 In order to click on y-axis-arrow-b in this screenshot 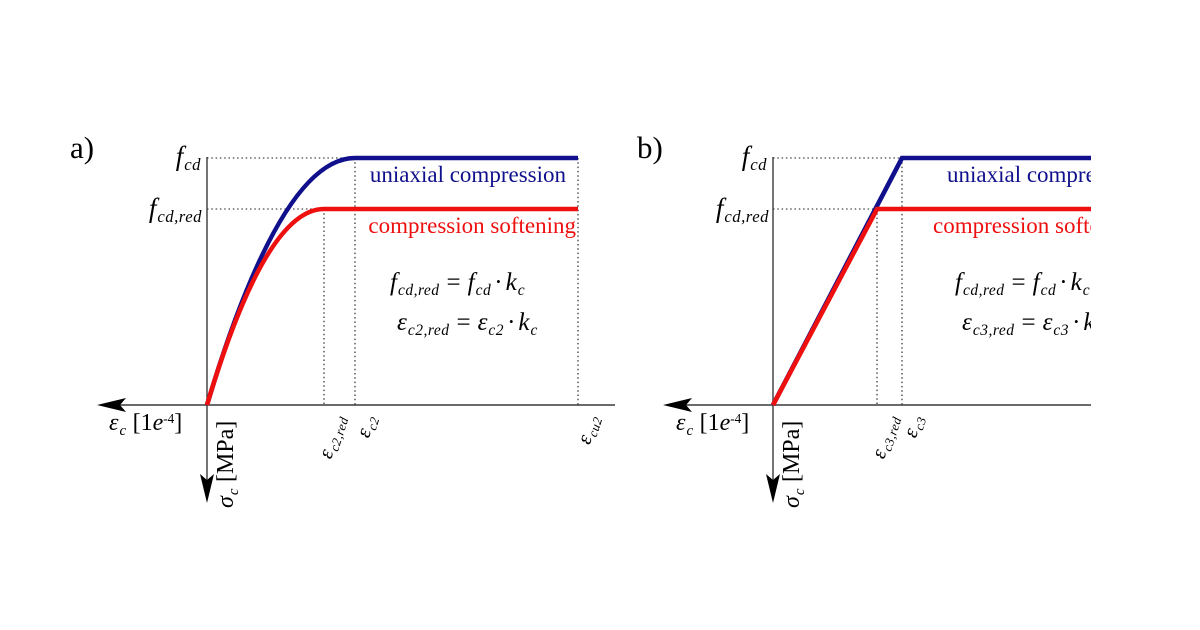, I will do `click(773, 488)`.